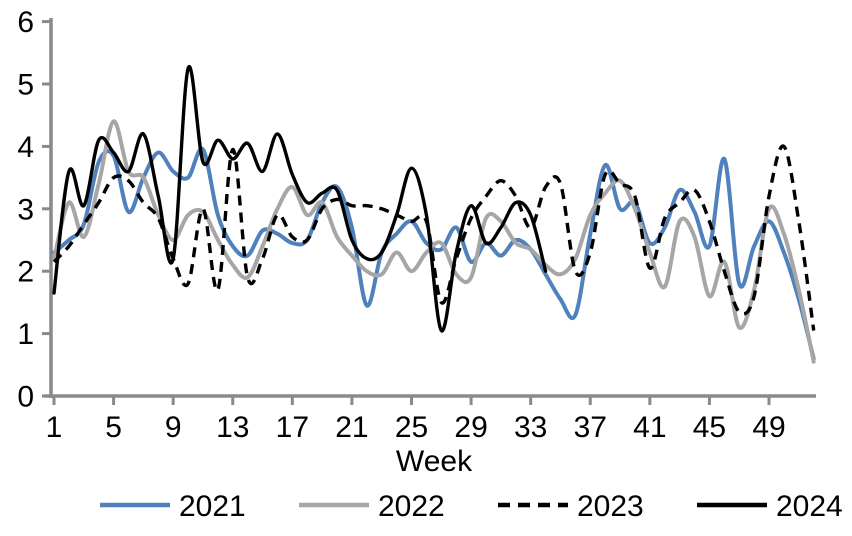  What do you see at coordinates (292, 427) in the screenshot?
I see `x-tick-label: 17` at bounding box center [292, 427].